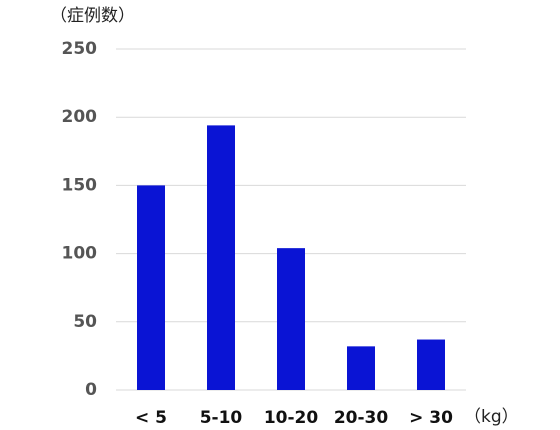 This screenshot has height=430, width=560. What do you see at coordinates (91, 390) in the screenshot?
I see `y-tick-label: 0` at bounding box center [91, 390].